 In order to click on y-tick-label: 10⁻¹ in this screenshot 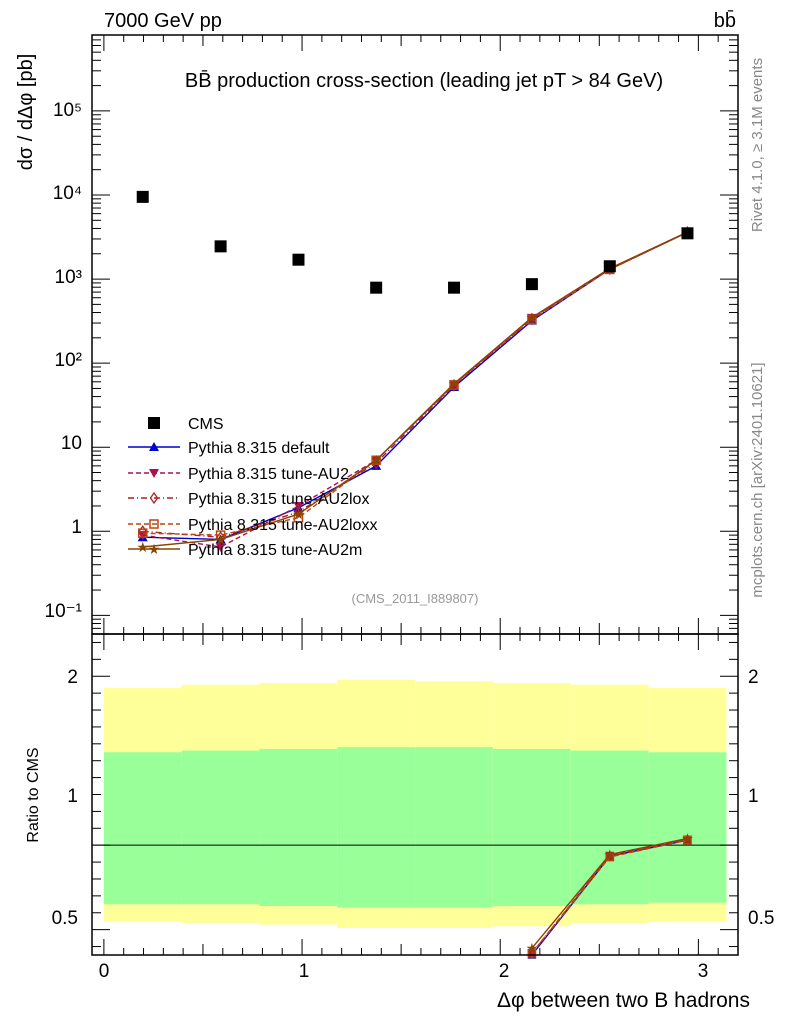, I will do `click(64, 611)`.